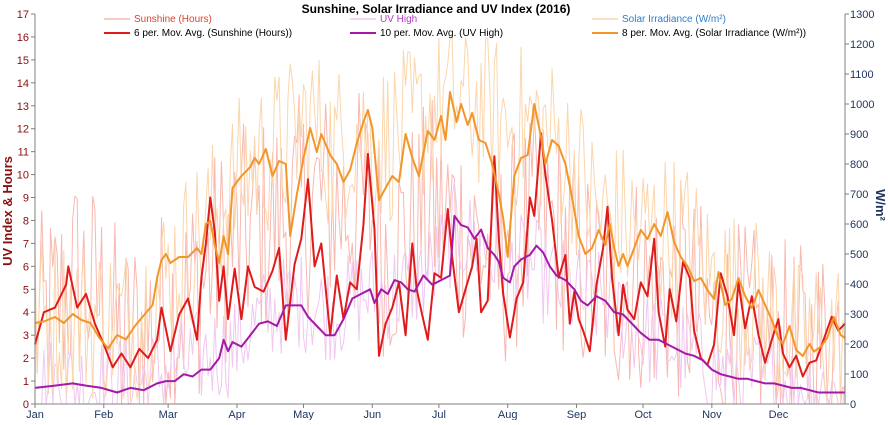 The height and width of the screenshot is (425, 888). What do you see at coordinates (26, 336) in the screenshot?
I see `y-left-tick-label: 3` at bounding box center [26, 336].